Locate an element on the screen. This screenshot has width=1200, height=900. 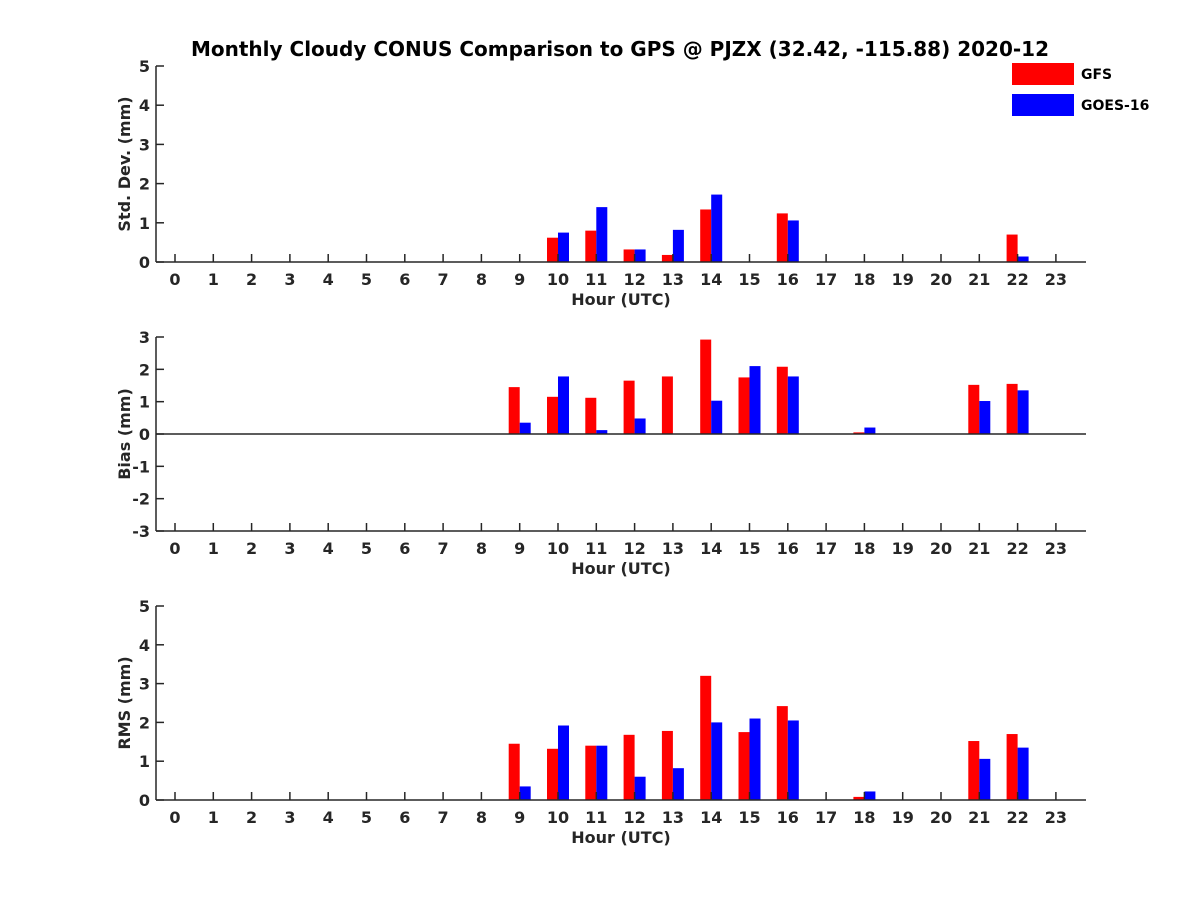
x-tick-label-14: 14 is located at coordinates (711, 817).